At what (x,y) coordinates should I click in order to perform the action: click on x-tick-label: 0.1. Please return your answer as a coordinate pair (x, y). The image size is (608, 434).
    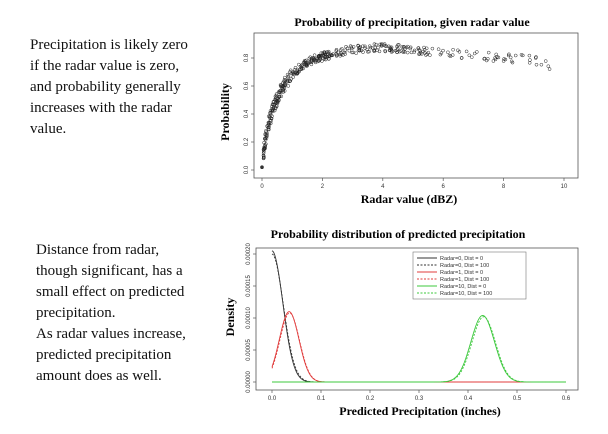
    Looking at the image, I should click on (321, 399).